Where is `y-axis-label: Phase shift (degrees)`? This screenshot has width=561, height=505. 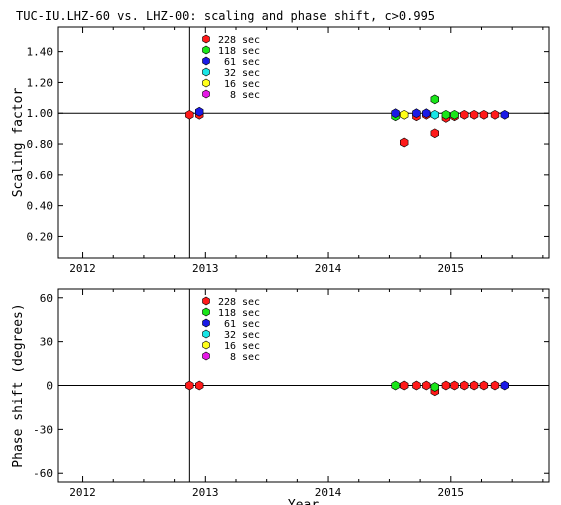
y-axis-label: Phase shift (degrees) is located at coordinates (18, 385).